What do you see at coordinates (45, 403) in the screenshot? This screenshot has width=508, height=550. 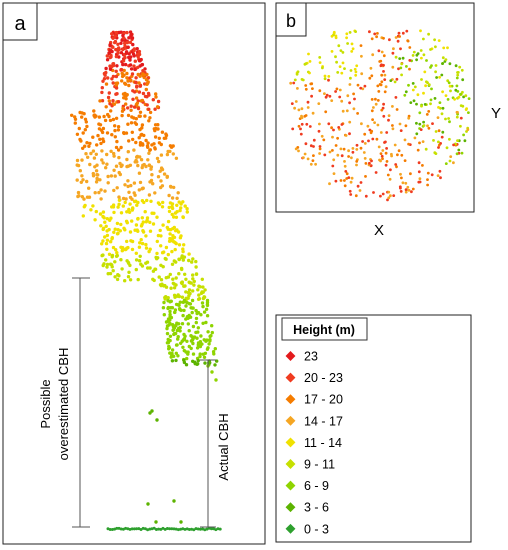 I see `possible-cbh-label-line1: Possible` at bounding box center [45, 403].